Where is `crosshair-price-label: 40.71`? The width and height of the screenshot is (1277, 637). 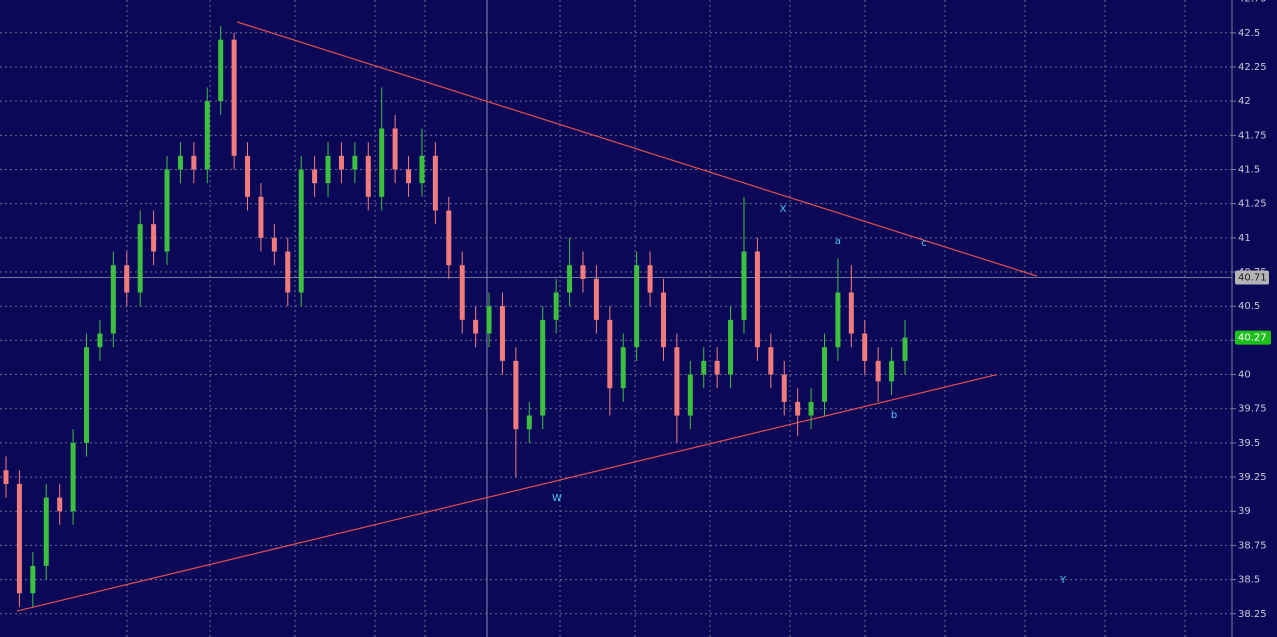
crosshair-price-label: 40.71 is located at coordinates (1252, 277).